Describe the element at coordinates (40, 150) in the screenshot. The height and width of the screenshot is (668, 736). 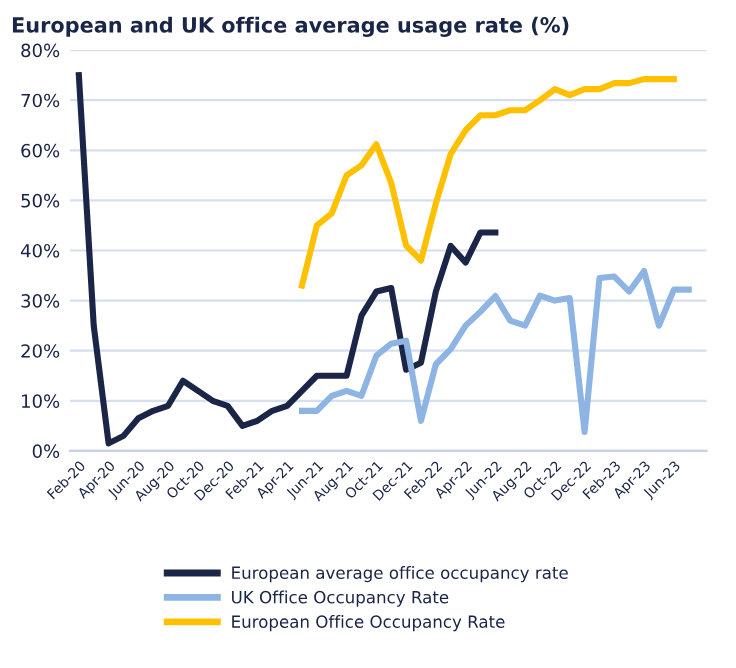
I see `y-tick-label: 60%` at that location.